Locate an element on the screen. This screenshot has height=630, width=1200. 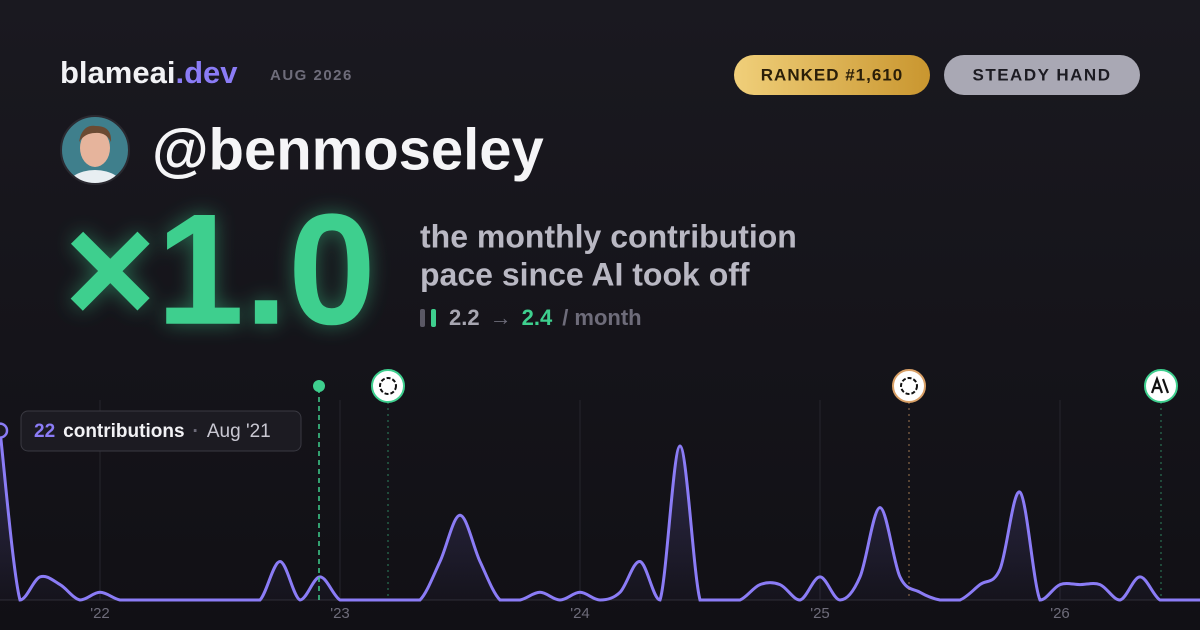
multiplier-glow: ×1.0 is located at coordinates (220, 270).